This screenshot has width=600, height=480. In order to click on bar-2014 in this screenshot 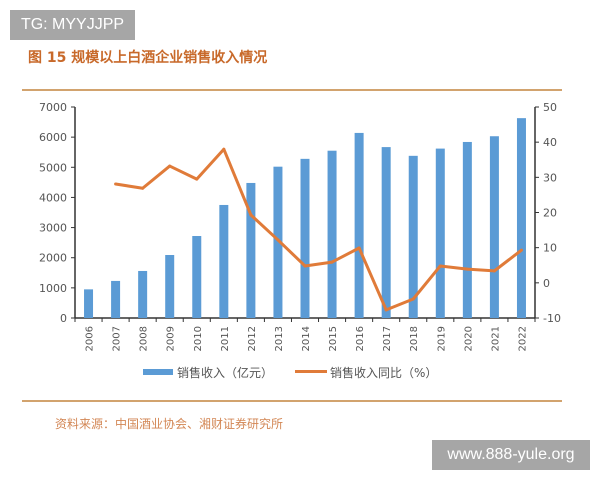, I will do `click(305, 238)`.